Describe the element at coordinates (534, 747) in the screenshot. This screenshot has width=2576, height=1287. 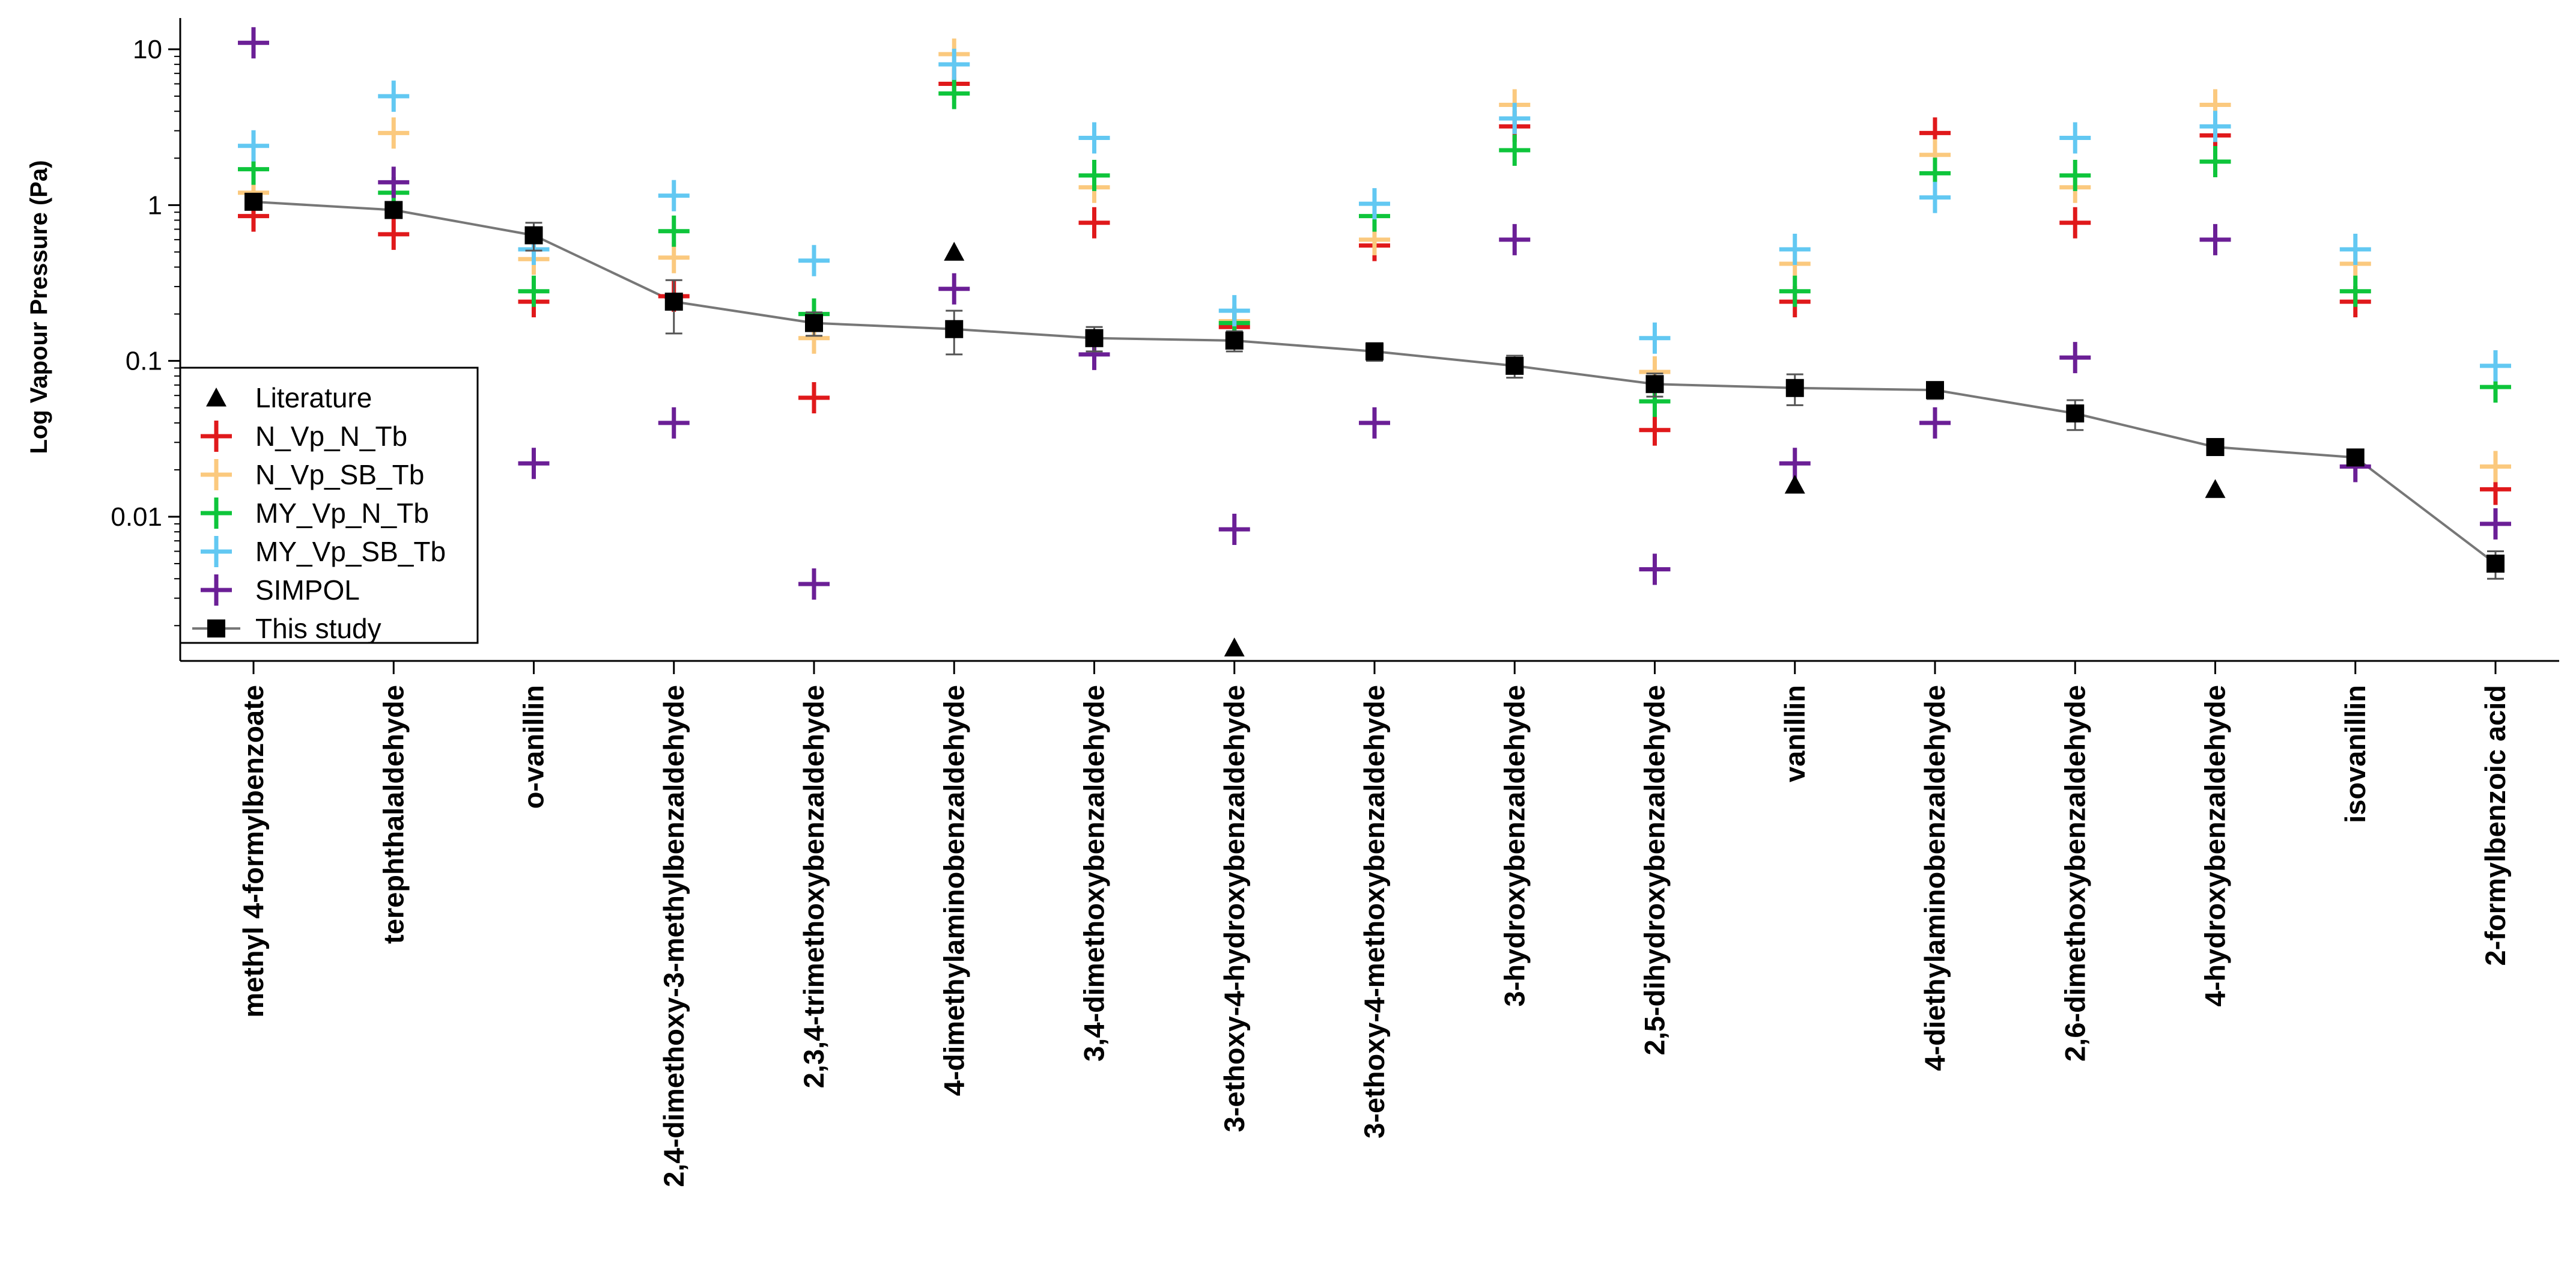
I see `x-category-label: o-vanillin` at that location.